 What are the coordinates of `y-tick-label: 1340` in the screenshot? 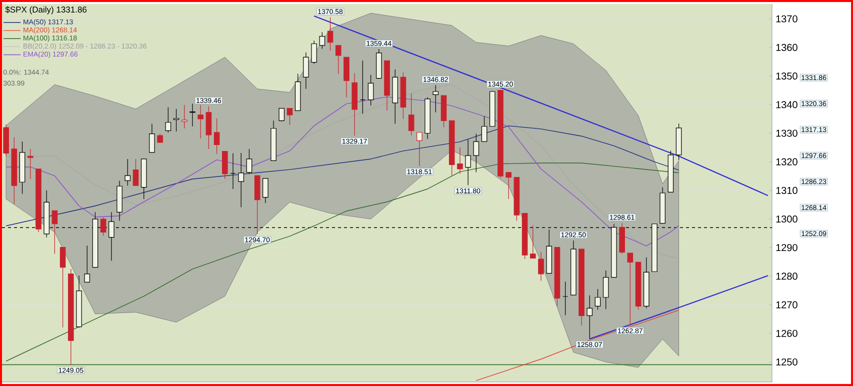 It's located at (787, 104).